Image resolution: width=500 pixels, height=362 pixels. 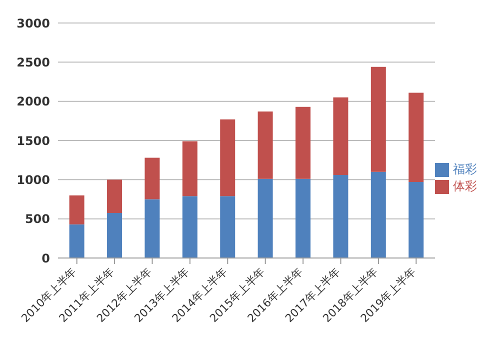 What do you see at coordinates (465, 169) in the screenshot?
I see `legend-label: 福彩` at bounding box center [465, 169].